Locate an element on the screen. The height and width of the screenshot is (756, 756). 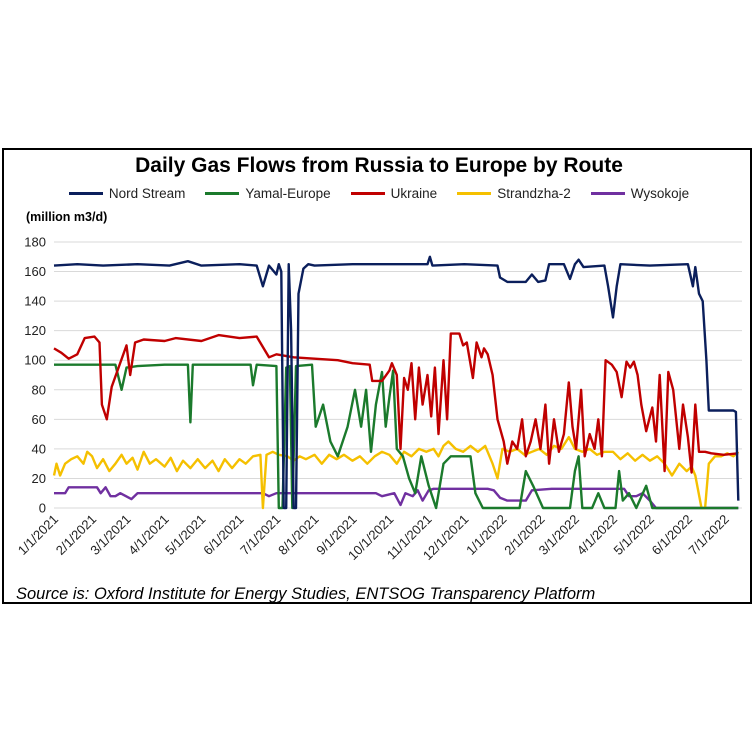
x-tick-label: 7/1/2021 is located at coordinates (260, 535).